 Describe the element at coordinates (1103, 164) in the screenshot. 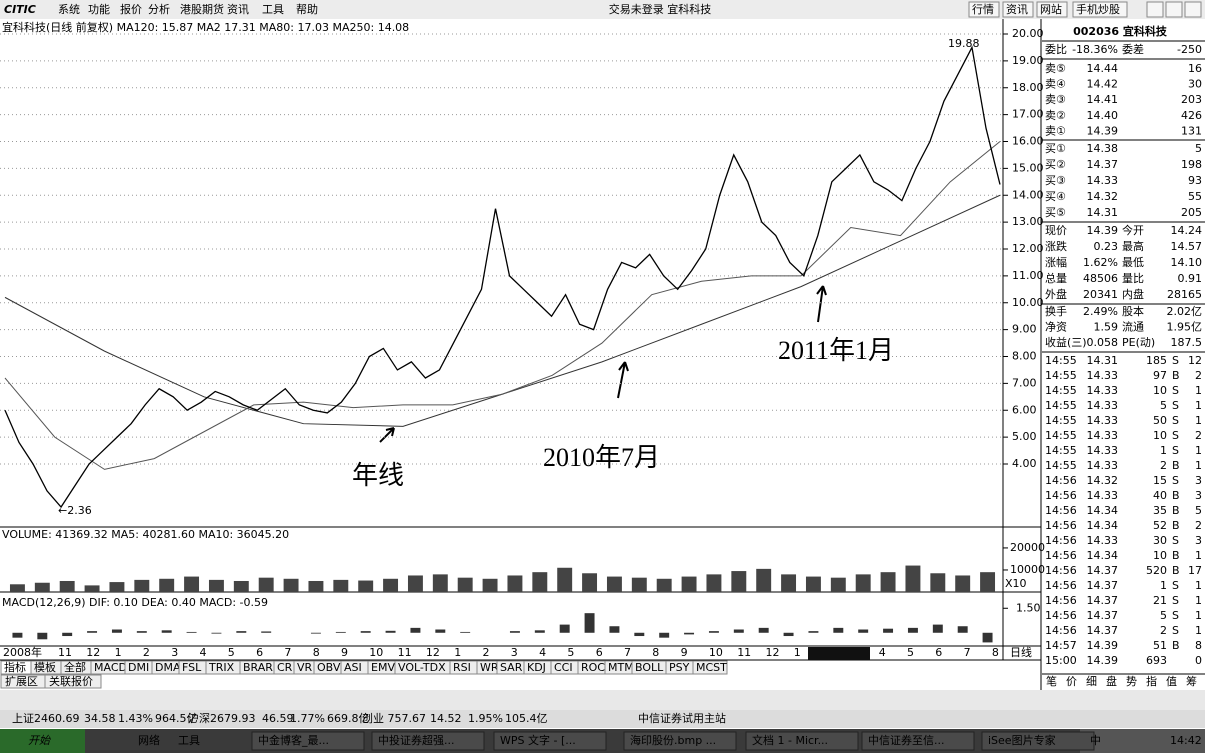

I see `bid-price: 14.37` at that location.